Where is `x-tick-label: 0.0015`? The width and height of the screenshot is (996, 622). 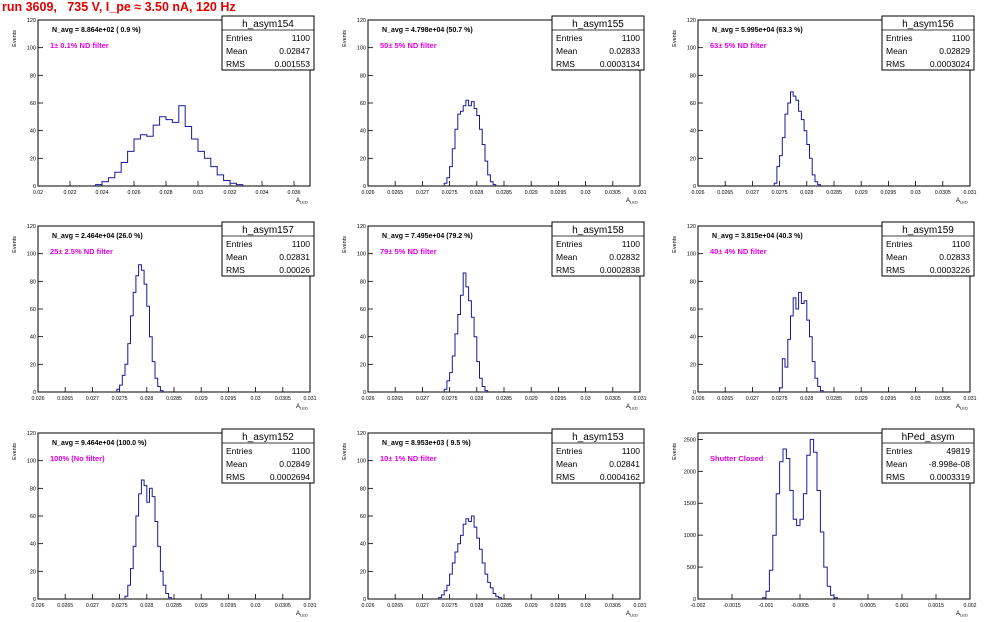 x-tick-label: 0.0015 is located at coordinates (936, 606).